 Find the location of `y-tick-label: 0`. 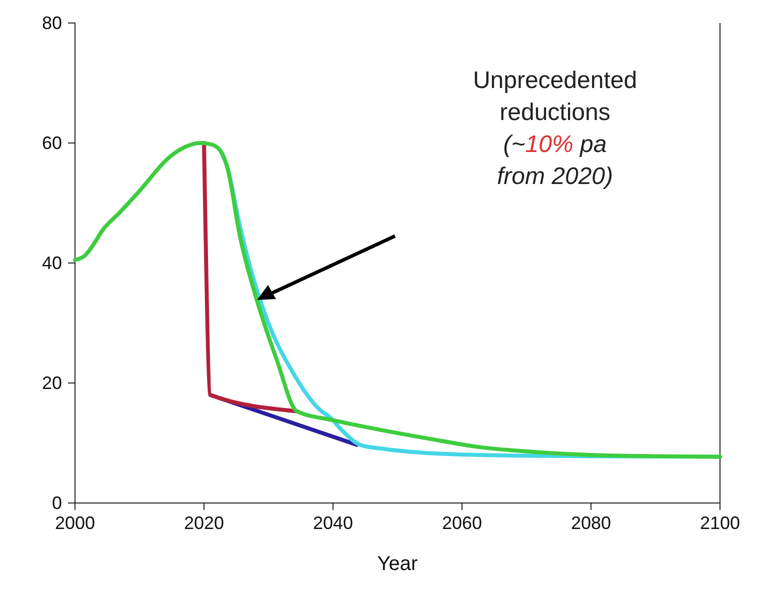

y-tick-label: 0 is located at coordinates (57, 502).